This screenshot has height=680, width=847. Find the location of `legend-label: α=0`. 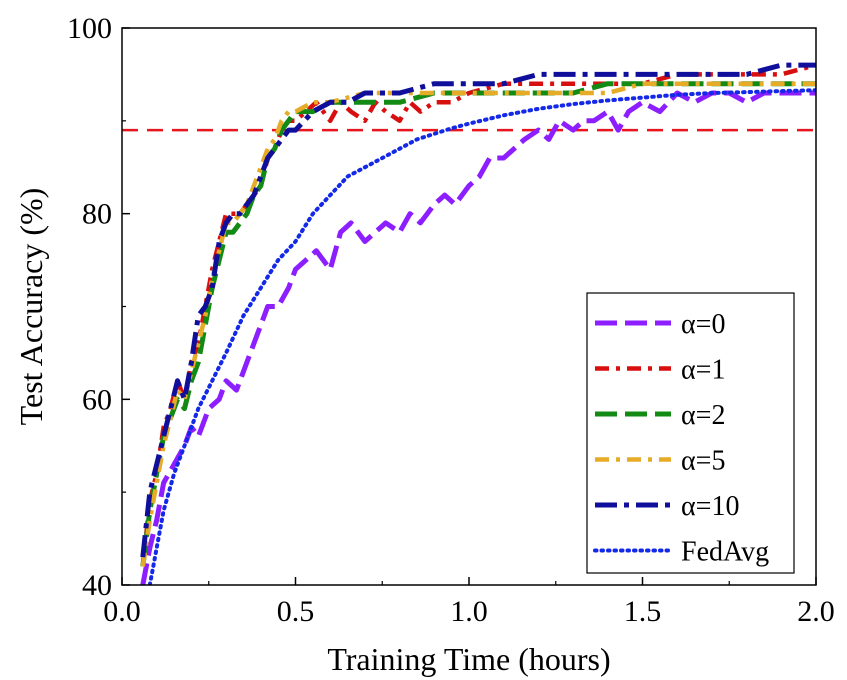

legend-label: α=0 is located at coordinates (703, 324).